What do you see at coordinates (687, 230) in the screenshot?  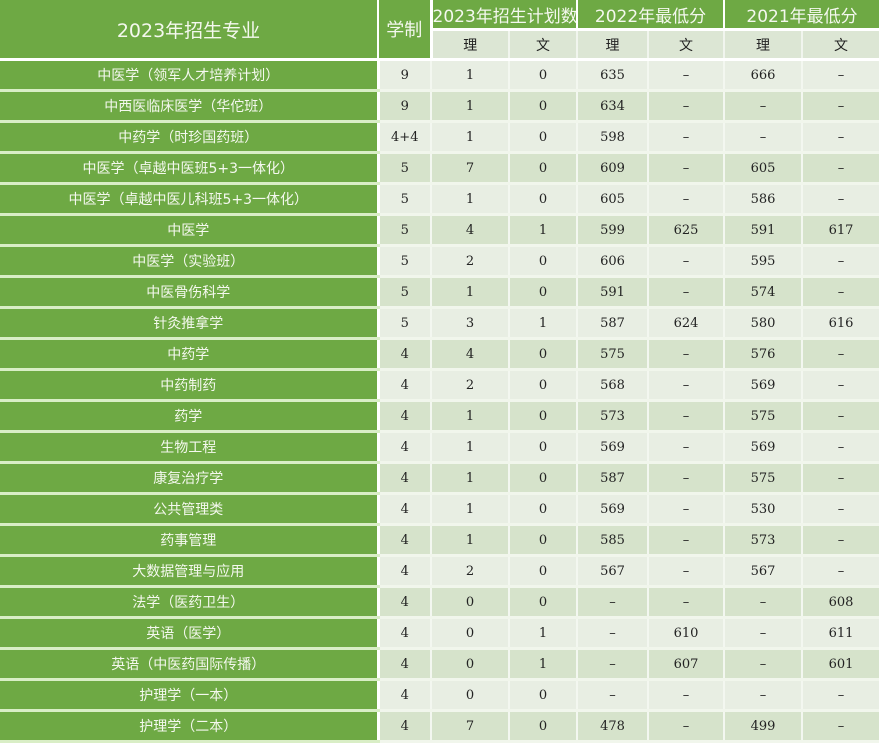 I see `cell-2022-wen: 625` at bounding box center [687, 230].